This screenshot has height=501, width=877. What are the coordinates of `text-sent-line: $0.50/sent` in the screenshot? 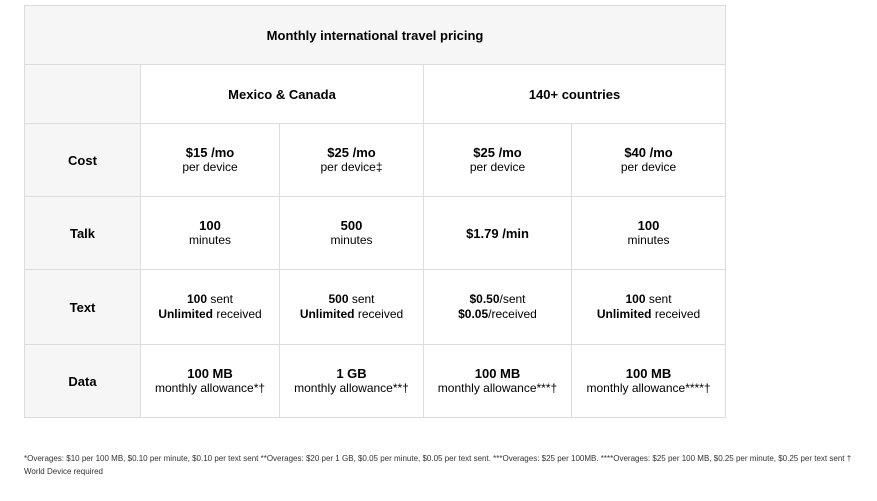 It's located at (497, 299).